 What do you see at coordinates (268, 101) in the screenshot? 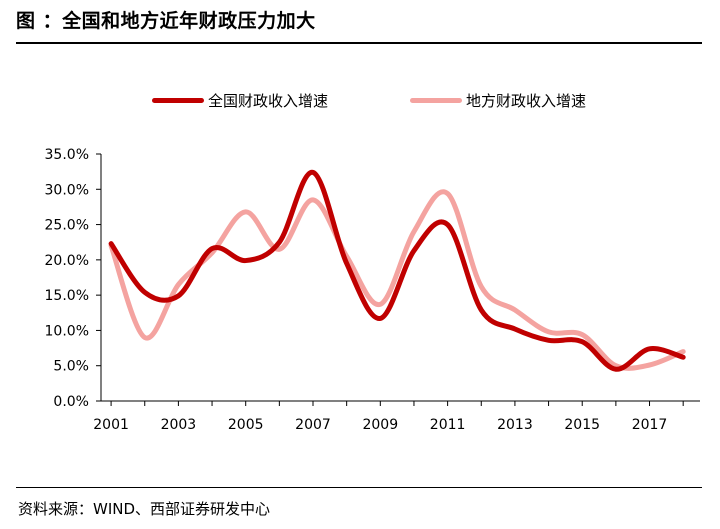
I see `legend-label-national: 全国财政收入增速` at bounding box center [268, 101].